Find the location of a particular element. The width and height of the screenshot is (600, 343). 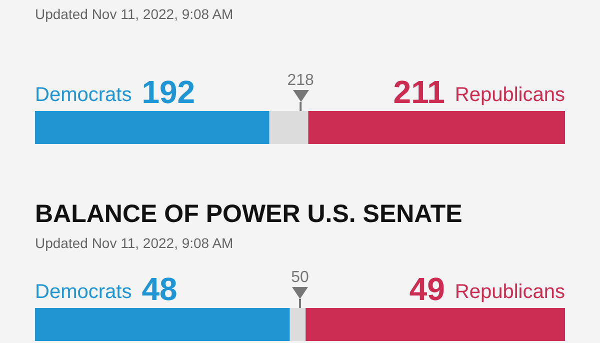

data-label: 48 is located at coordinates (160, 289).